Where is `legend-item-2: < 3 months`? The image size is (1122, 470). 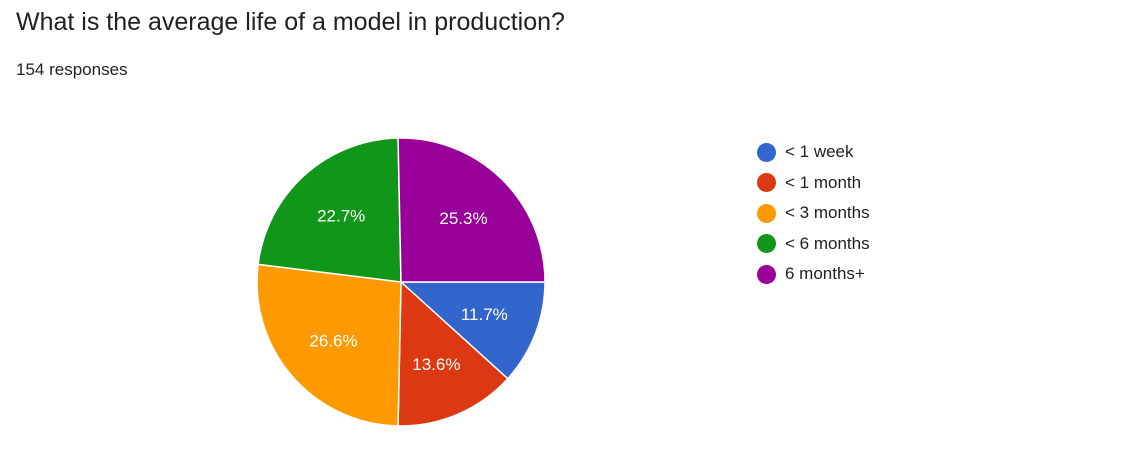 legend-item-2: < 3 months is located at coordinates (813, 213).